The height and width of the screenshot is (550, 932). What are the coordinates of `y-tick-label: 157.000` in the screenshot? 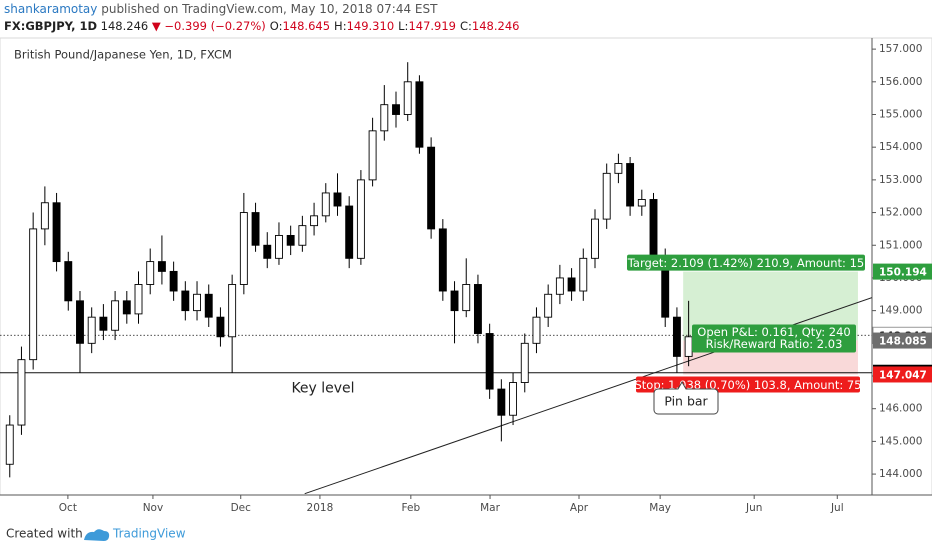 It's located at (900, 49).